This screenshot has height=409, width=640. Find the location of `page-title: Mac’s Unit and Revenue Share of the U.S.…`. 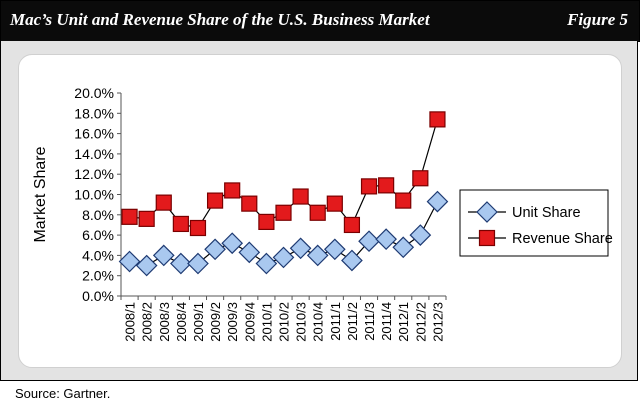

page-title: Mac’s Unit and Revenue Share of the U.S.… is located at coordinates (220, 19).